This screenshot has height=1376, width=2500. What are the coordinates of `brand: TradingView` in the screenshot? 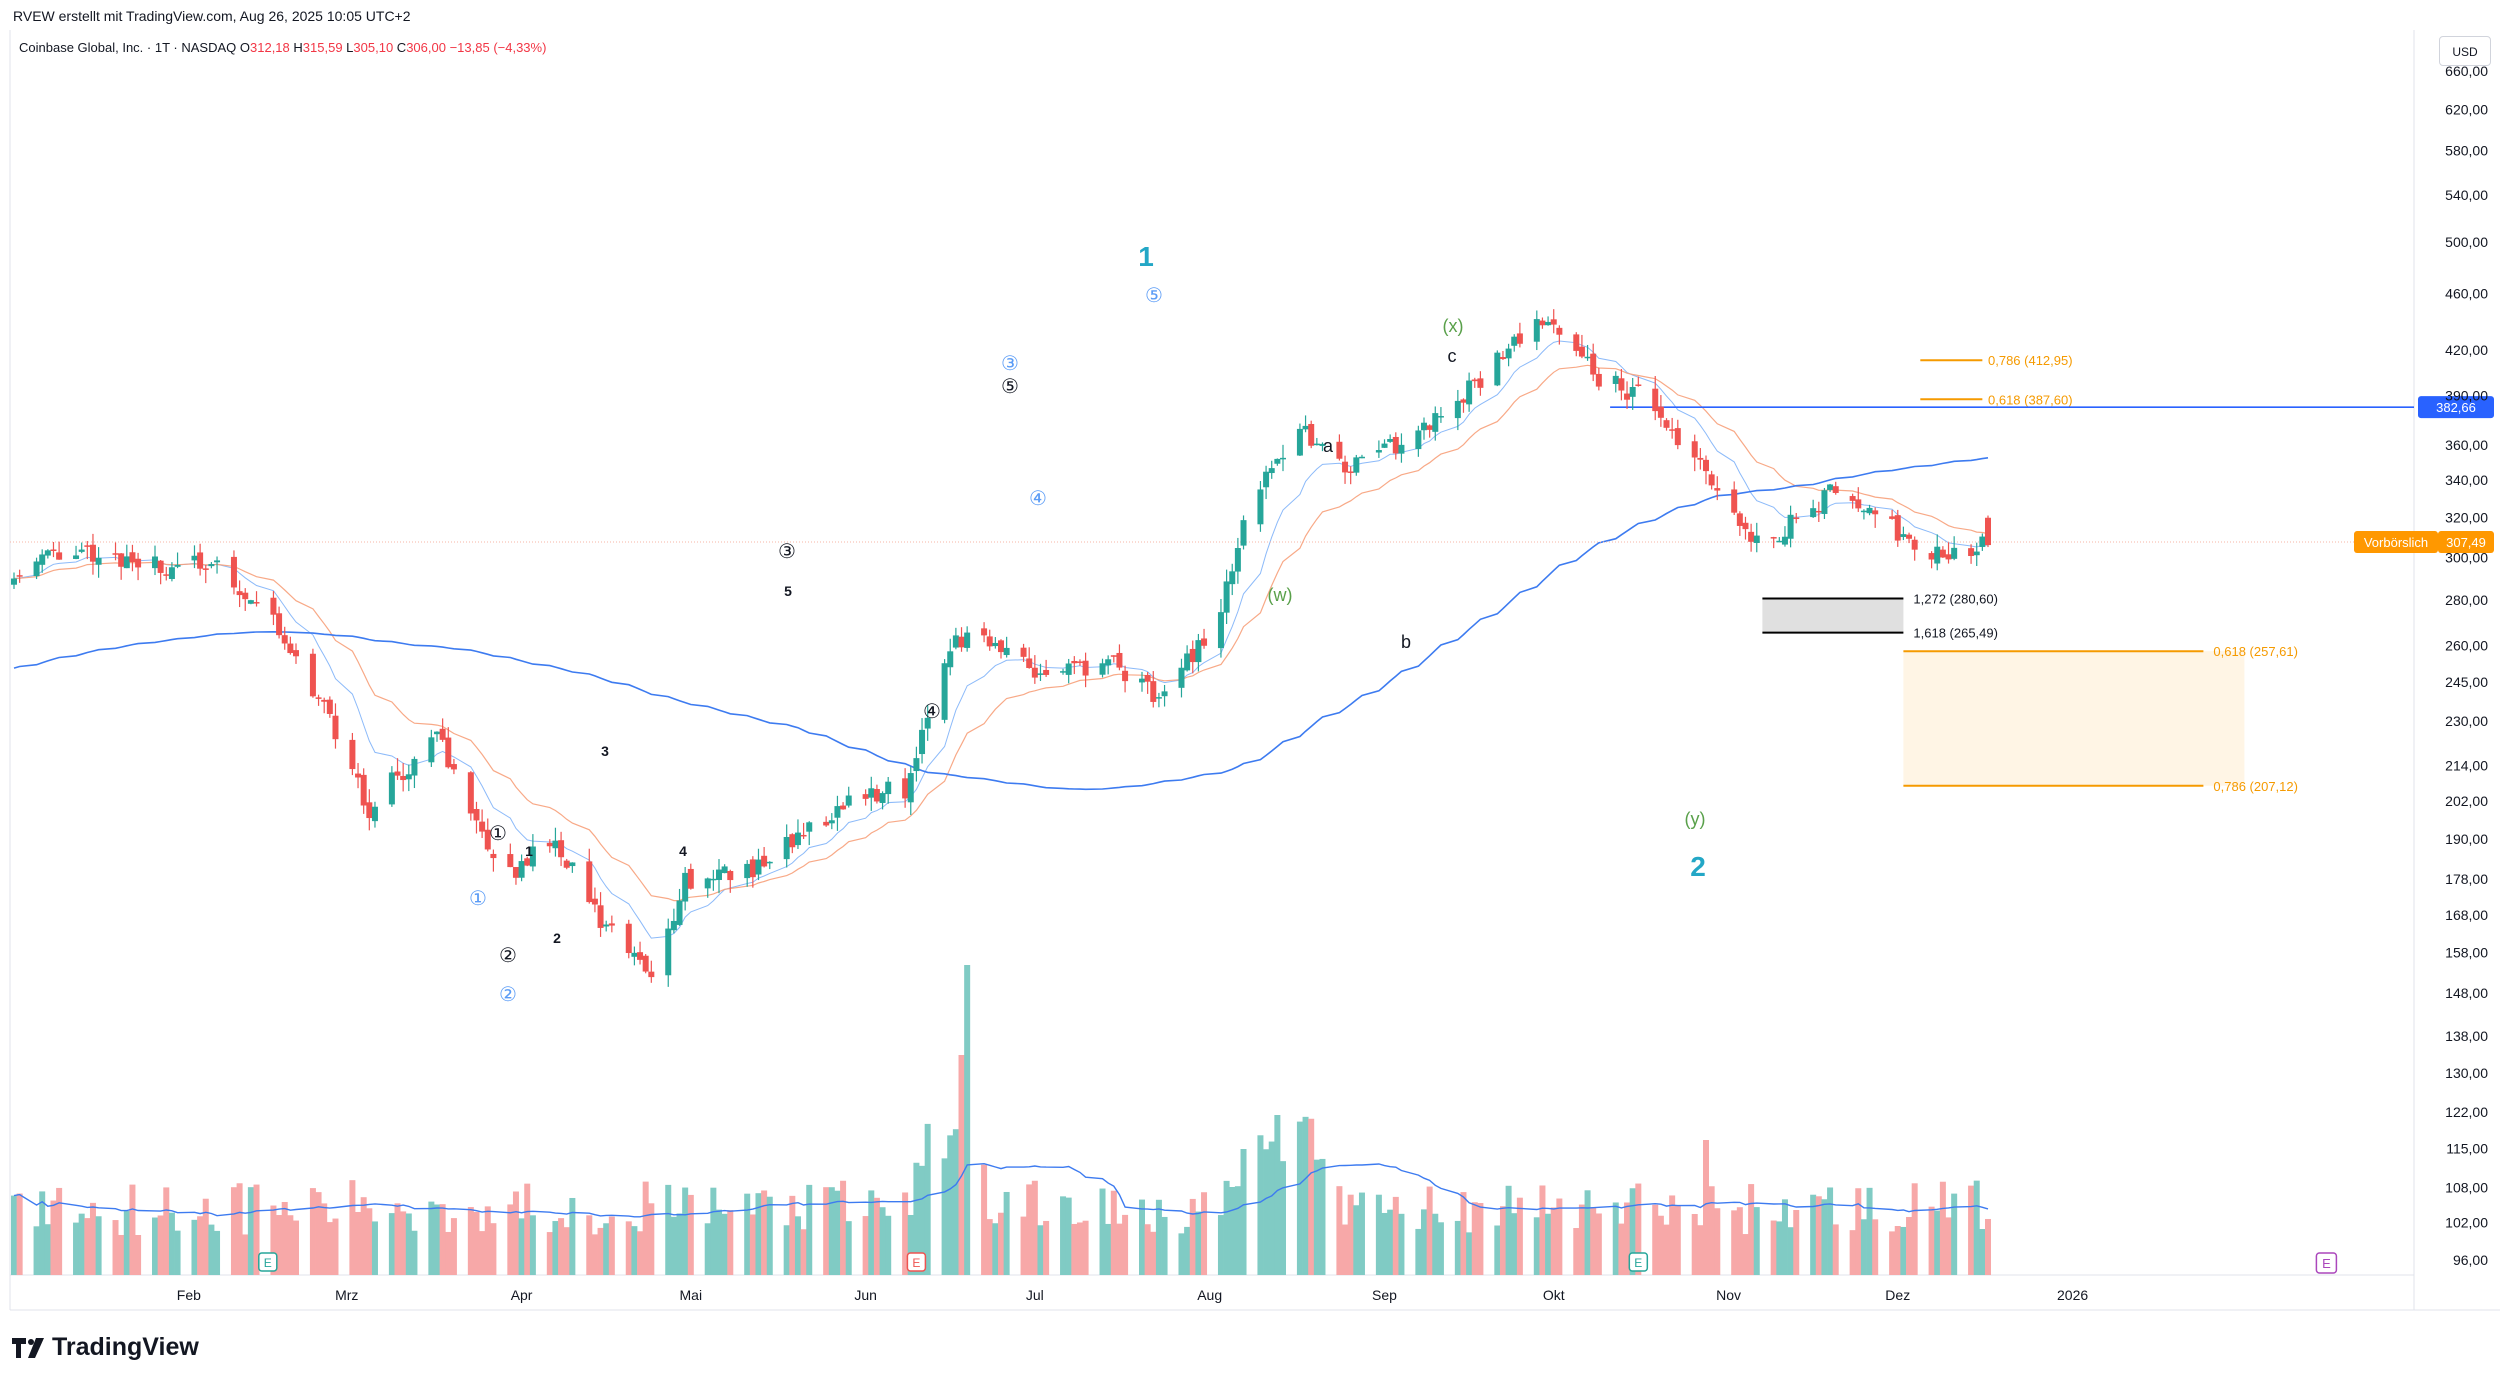 It's located at (105, 1347).